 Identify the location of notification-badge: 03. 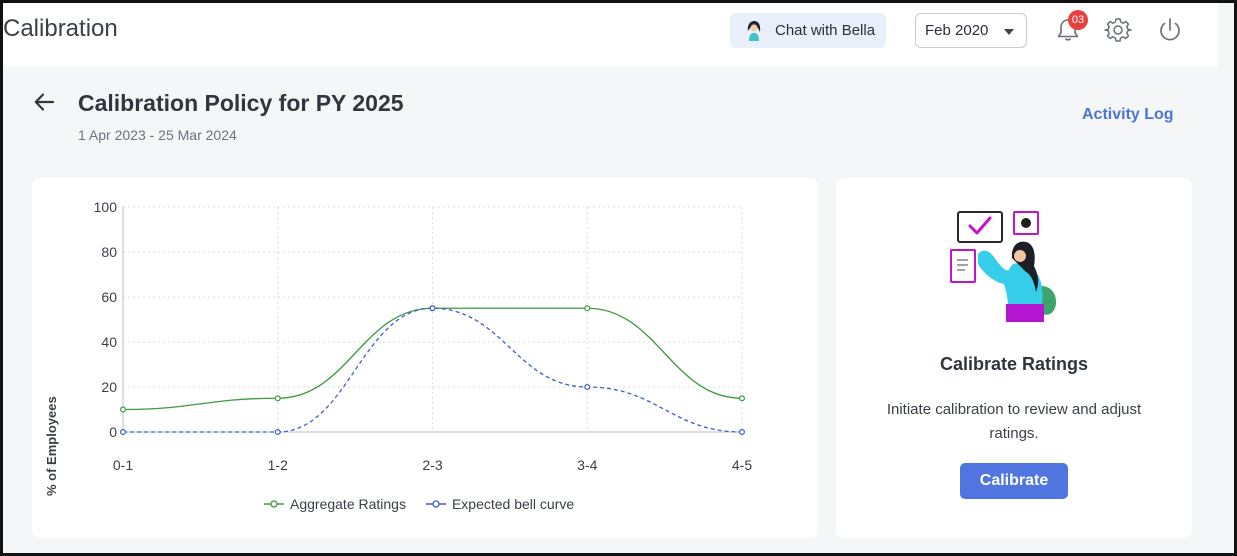
(1078, 20).